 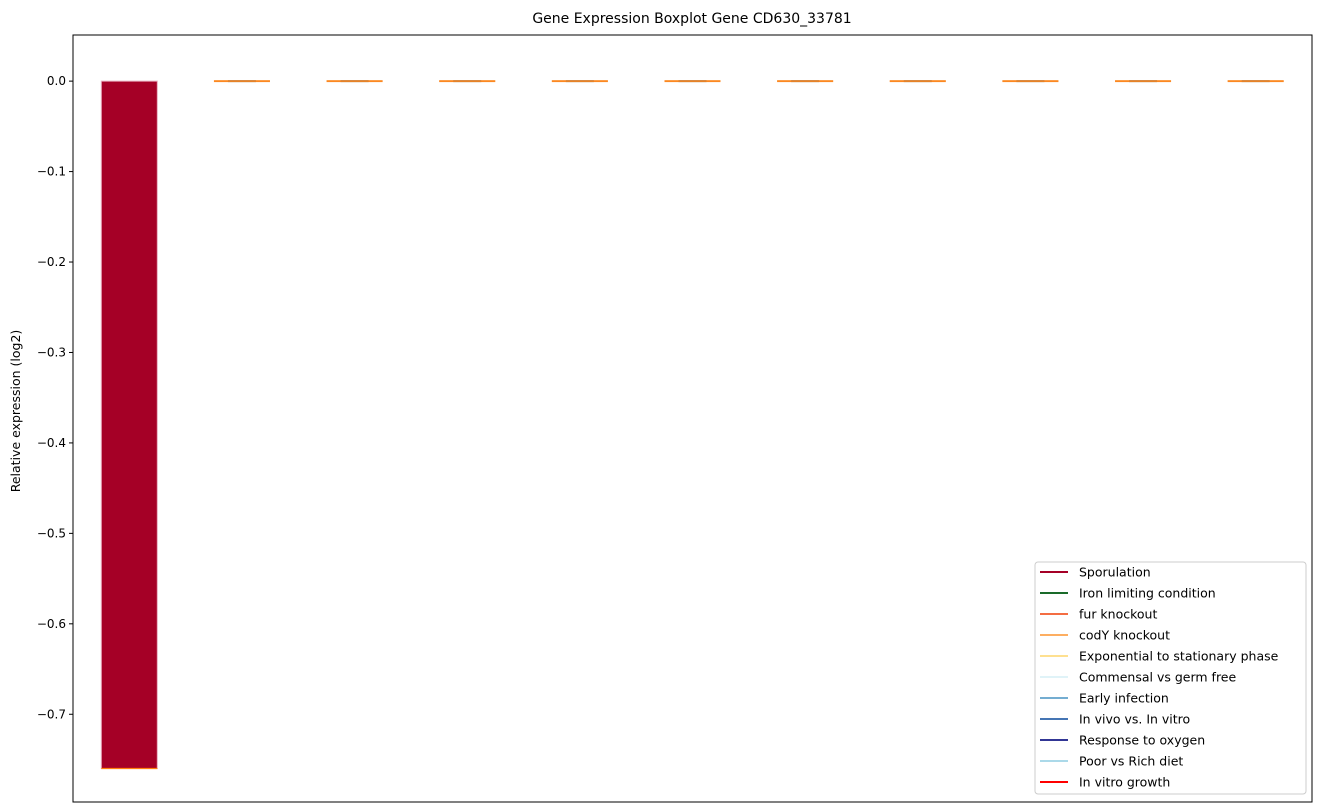 What do you see at coordinates (1157, 677) in the screenshot?
I see `legend-label: Commensal vs germ free` at bounding box center [1157, 677].